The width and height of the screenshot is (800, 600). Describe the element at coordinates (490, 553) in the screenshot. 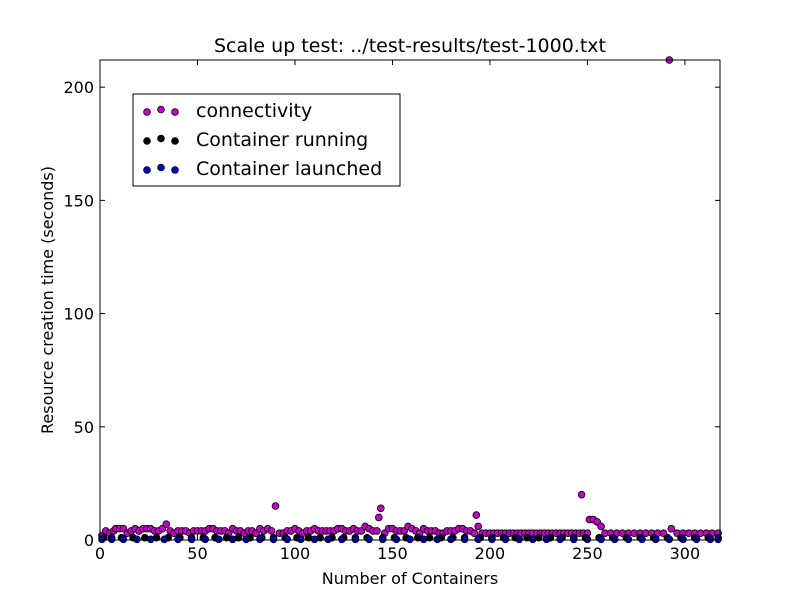

I see `x-tick-label: 200` at that location.